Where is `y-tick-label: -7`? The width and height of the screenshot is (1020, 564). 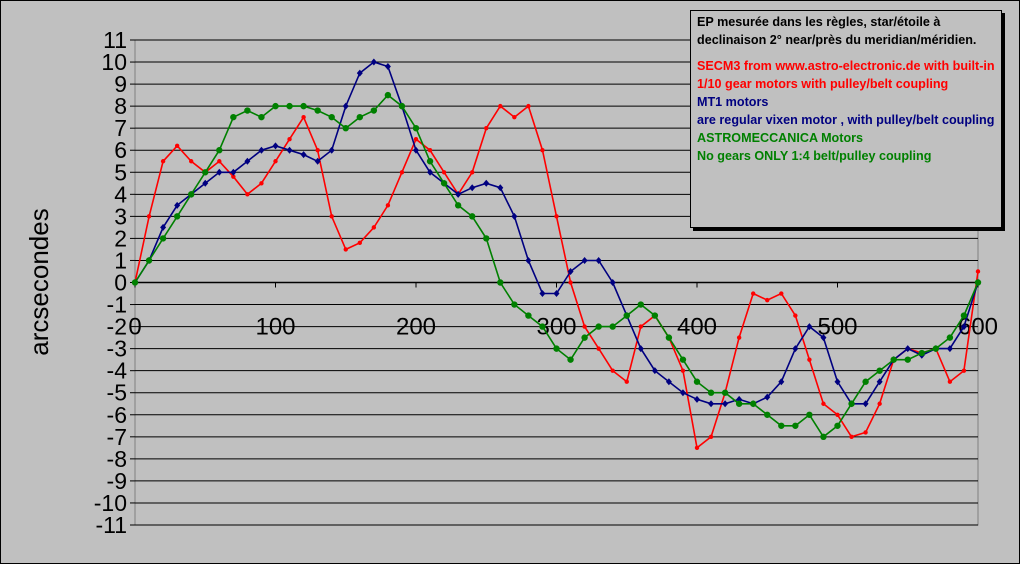 y-tick-label: -7 is located at coordinates (117, 437).